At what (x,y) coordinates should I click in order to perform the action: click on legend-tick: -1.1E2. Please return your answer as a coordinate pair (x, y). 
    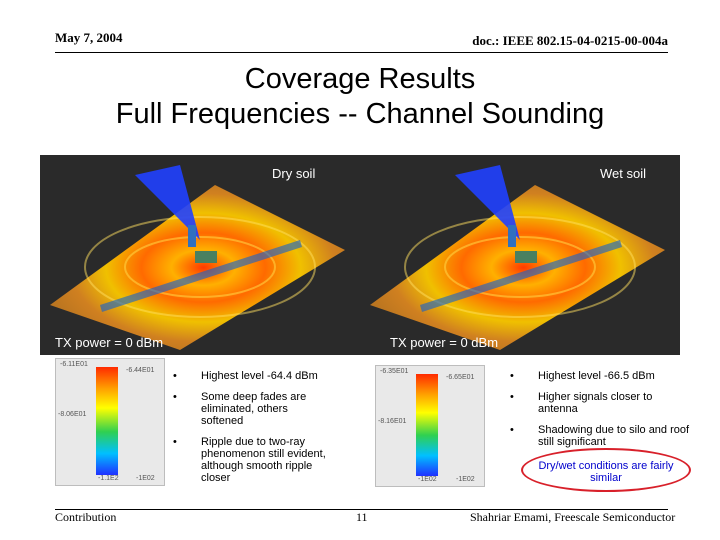
    Looking at the image, I should click on (108, 478).